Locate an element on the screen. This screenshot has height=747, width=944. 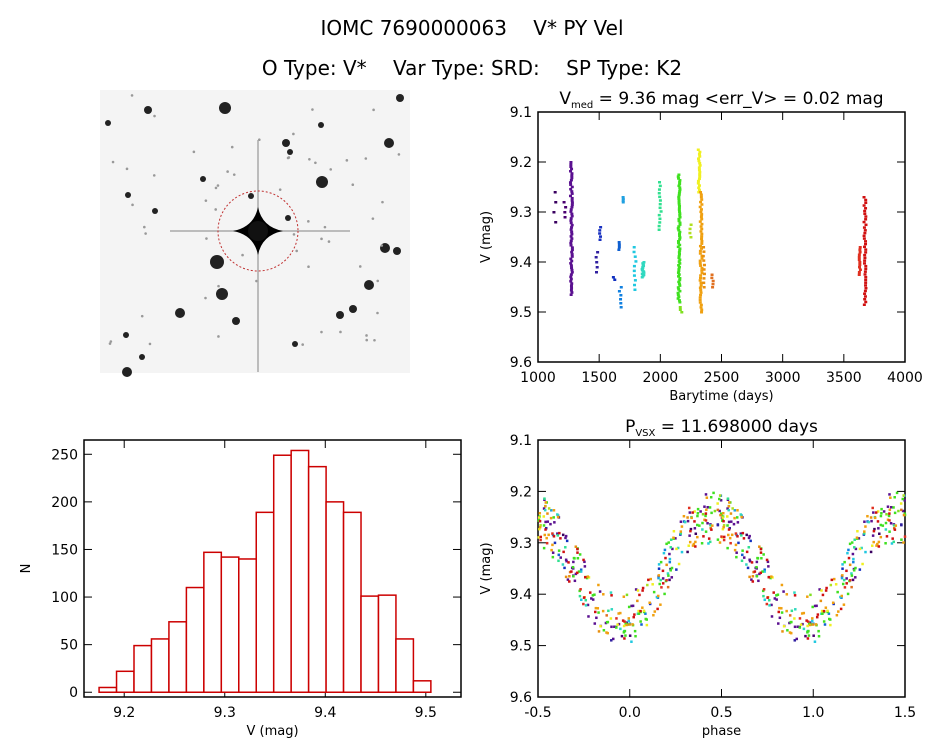
y-tick-label: 200 is located at coordinates (64, 503).